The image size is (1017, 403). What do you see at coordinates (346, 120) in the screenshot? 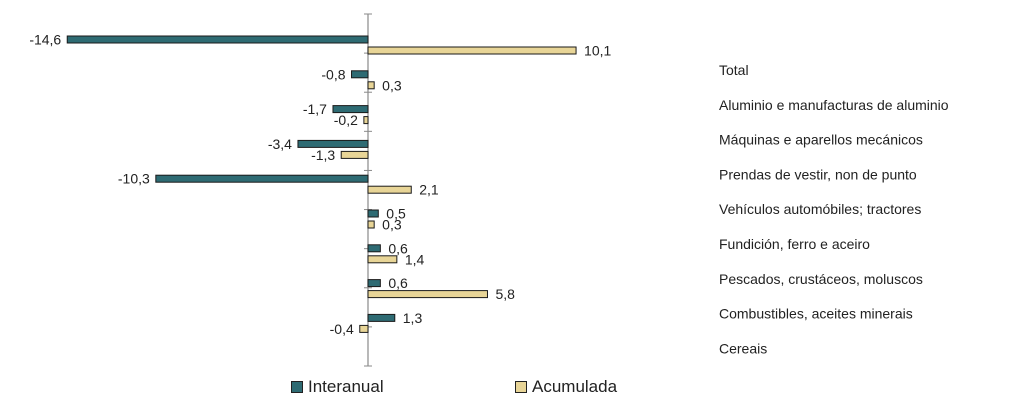
I see `data-label-acumulada-maquinas-e-aparellos-mecanicos: -0,2` at bounding box center [346, 120].